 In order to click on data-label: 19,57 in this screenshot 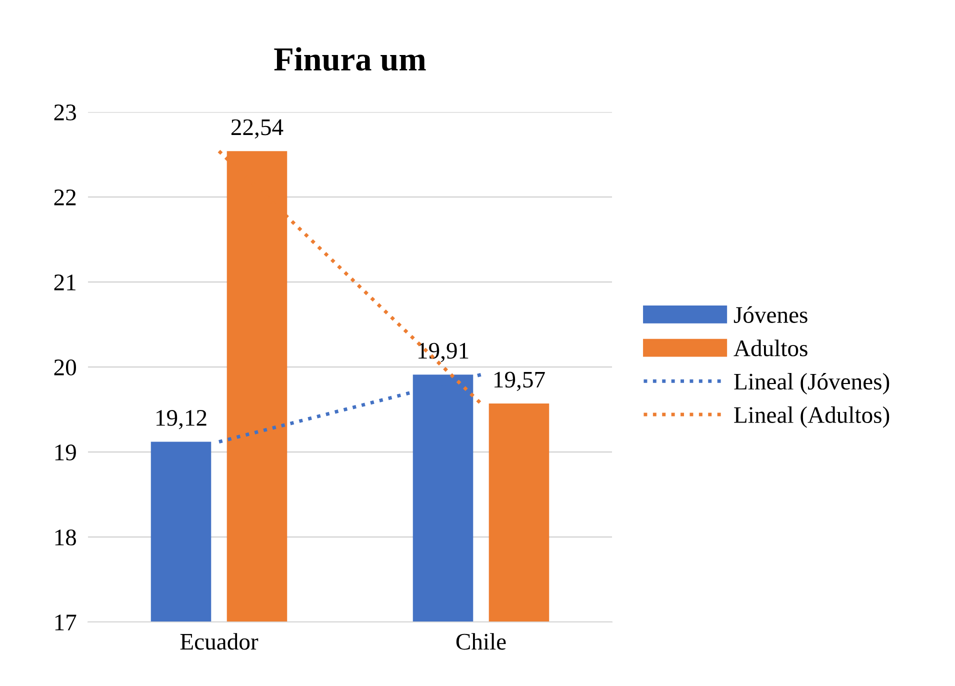, I will do `click(519, 382)`.